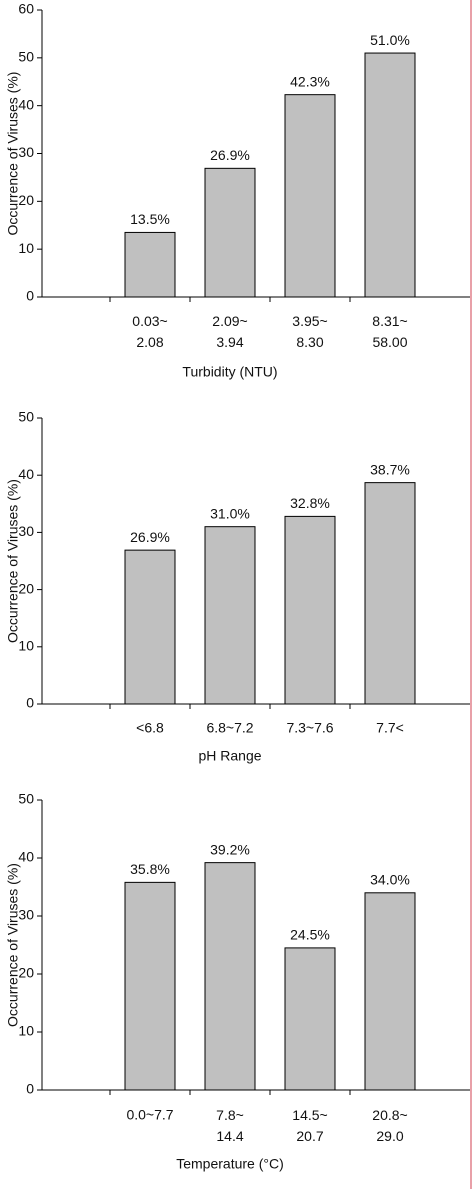  I want to click on value-label: 35.8%, so click(150, 869).